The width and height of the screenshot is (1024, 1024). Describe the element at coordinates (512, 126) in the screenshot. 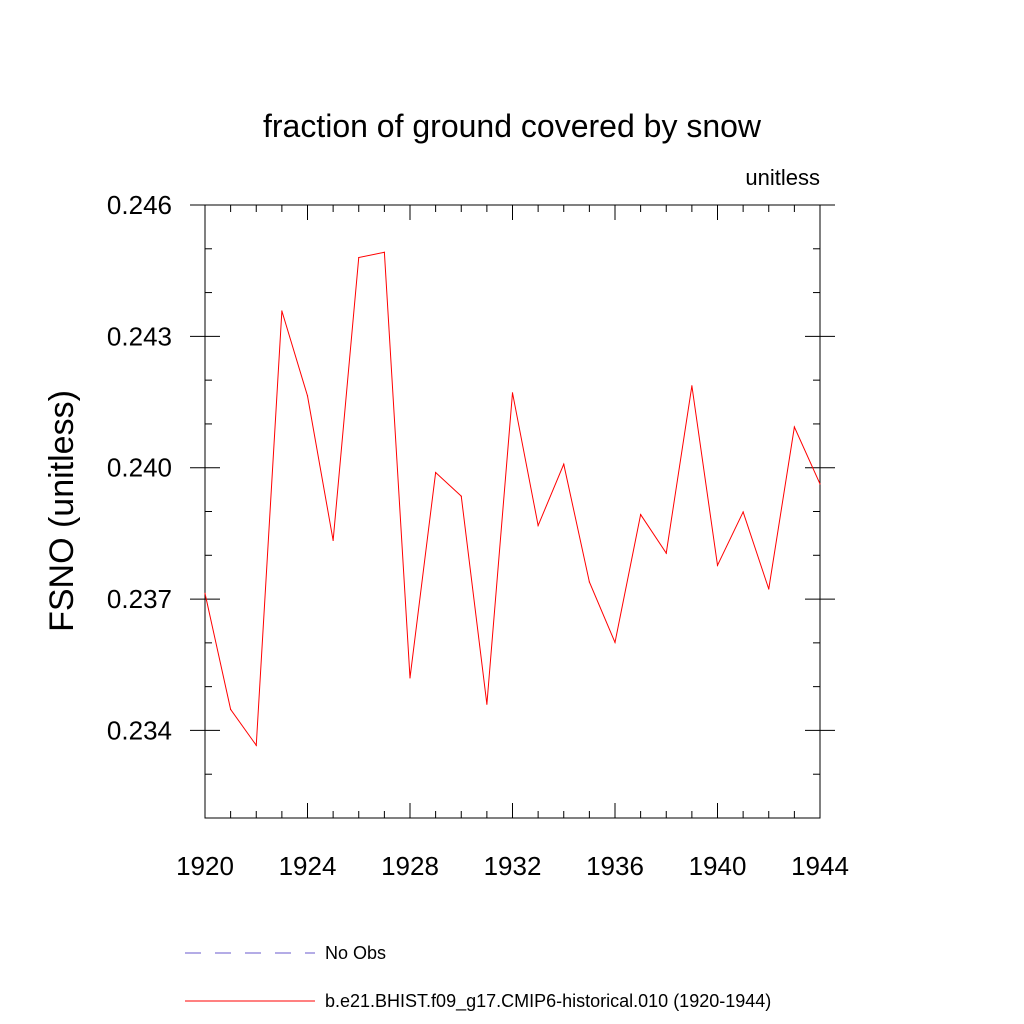

I see `chart-title: fraction of ground covered by snow` at that location.